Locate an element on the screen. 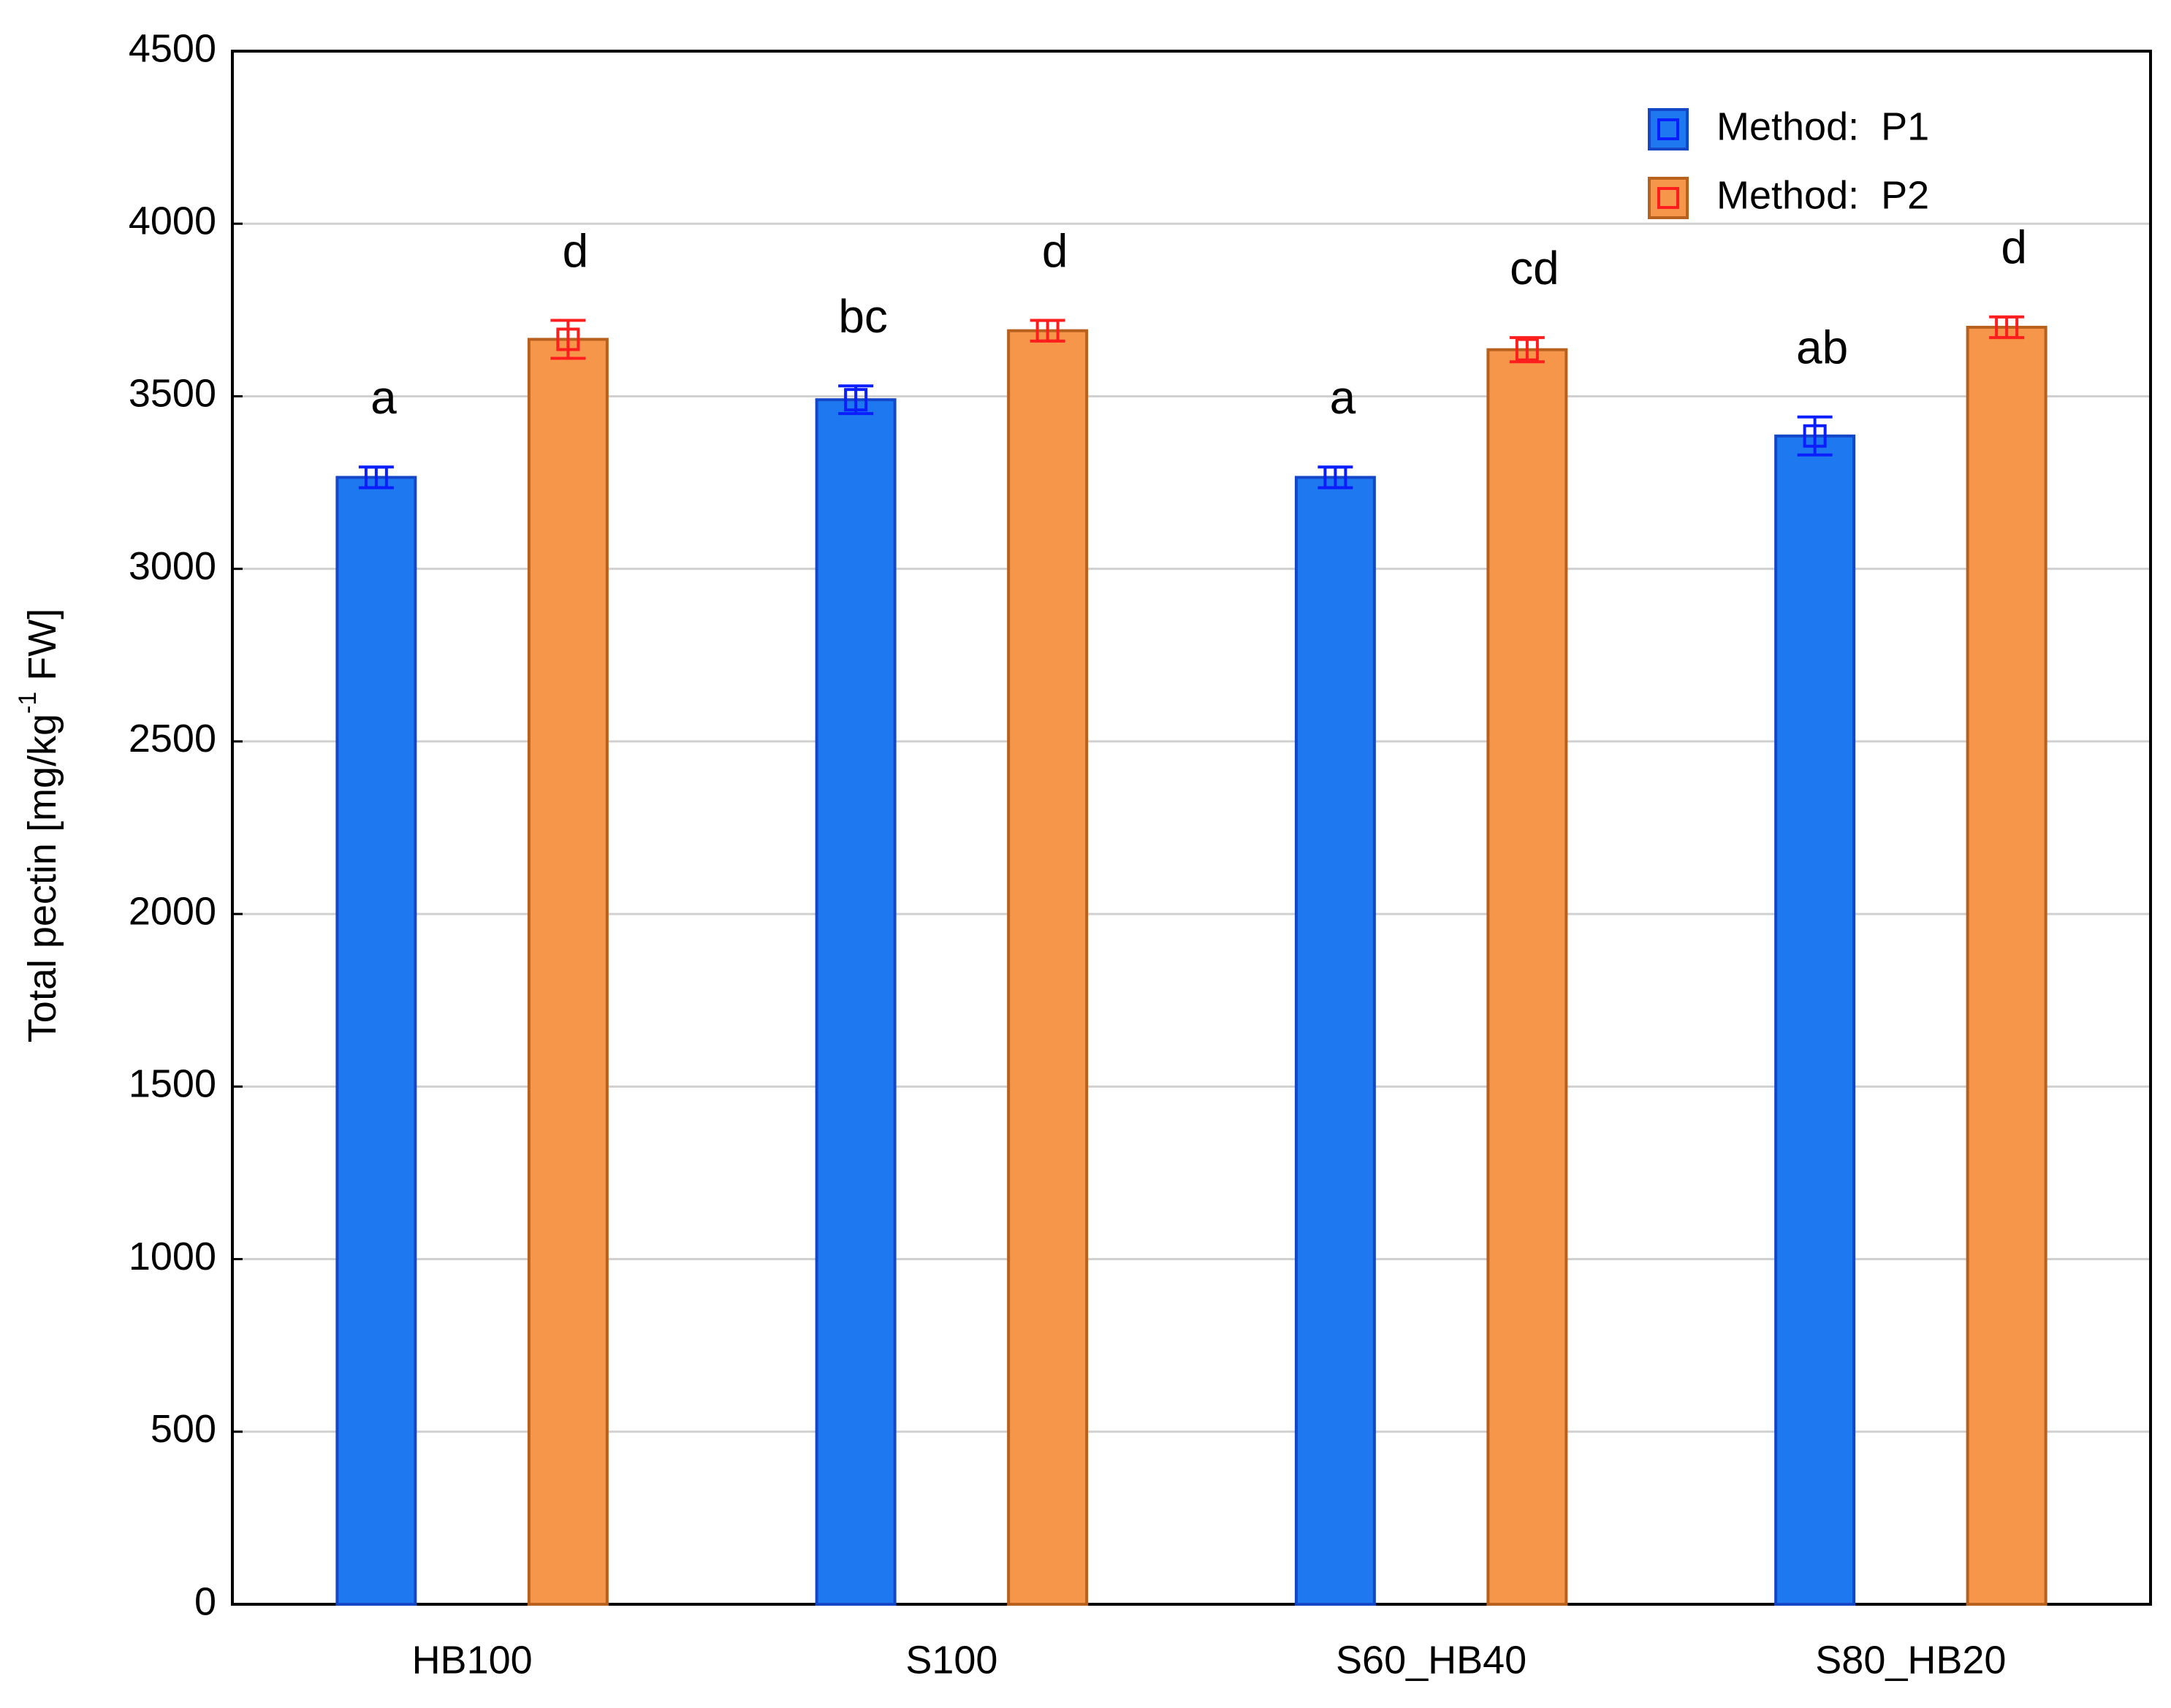 This screenshot has height=1708, width=2171. y-tick-label: 4000 is located at coordinates (172, 221).